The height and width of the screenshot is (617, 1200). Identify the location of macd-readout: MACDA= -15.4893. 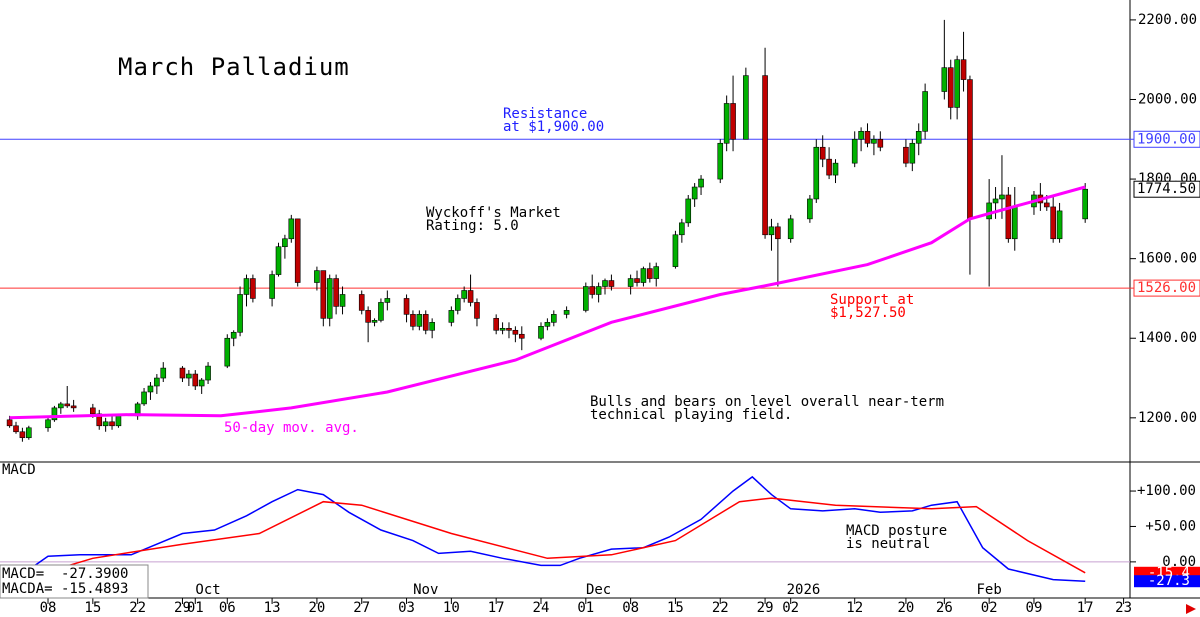
(65, 589).